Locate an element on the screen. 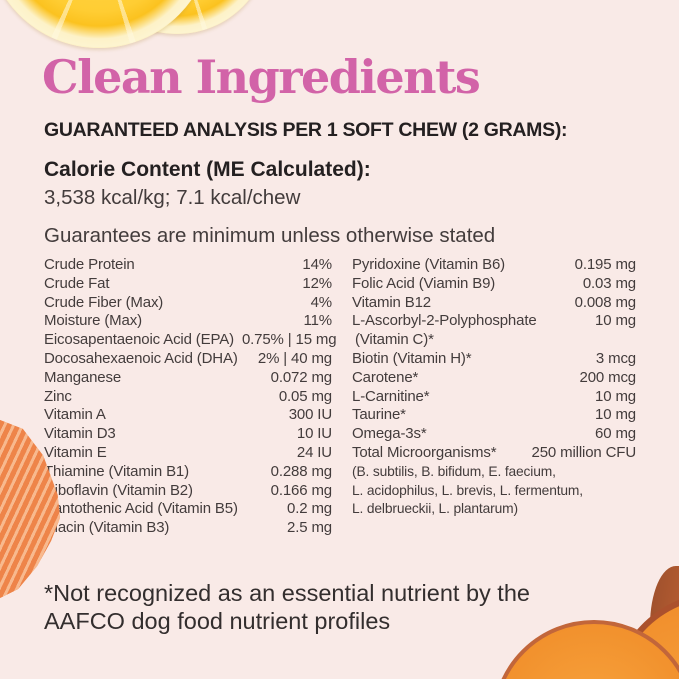 This screenshot has height=679, width=679. nutrient-label: Docosahexaenoic Acid (DHA) is located at coordinates (141, 358).